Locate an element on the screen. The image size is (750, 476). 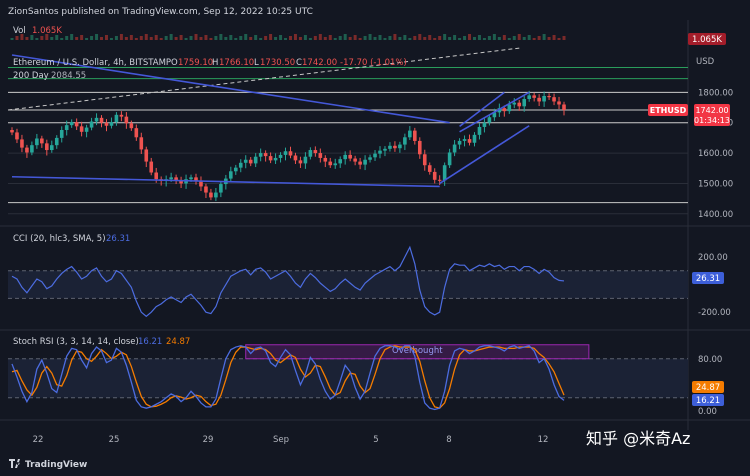
stoch-rsi-pane: Overbought is located at coordinates (348, 377).